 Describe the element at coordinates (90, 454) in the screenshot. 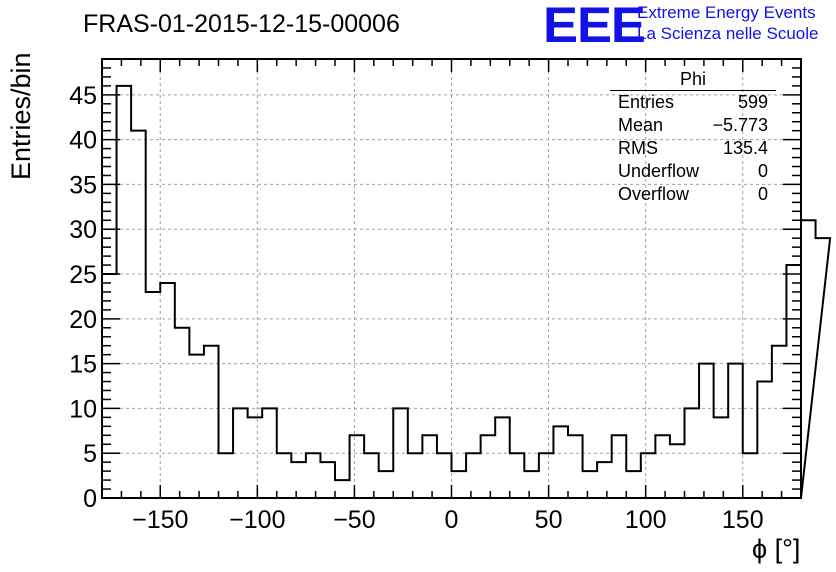

I see `y-tick-label: 5` at that location.